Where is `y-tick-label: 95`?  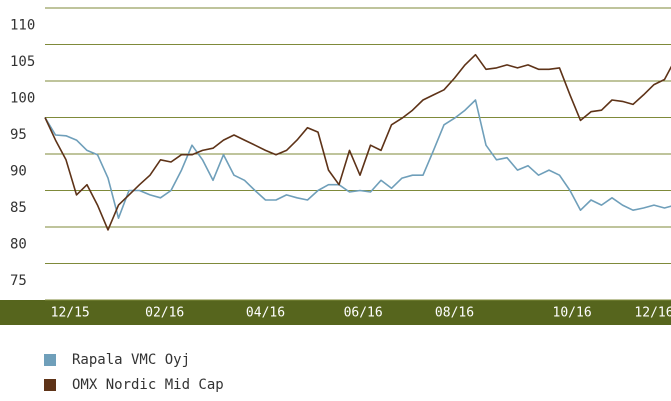
y-tick-label: 95 is located at coordinates (18, 135).